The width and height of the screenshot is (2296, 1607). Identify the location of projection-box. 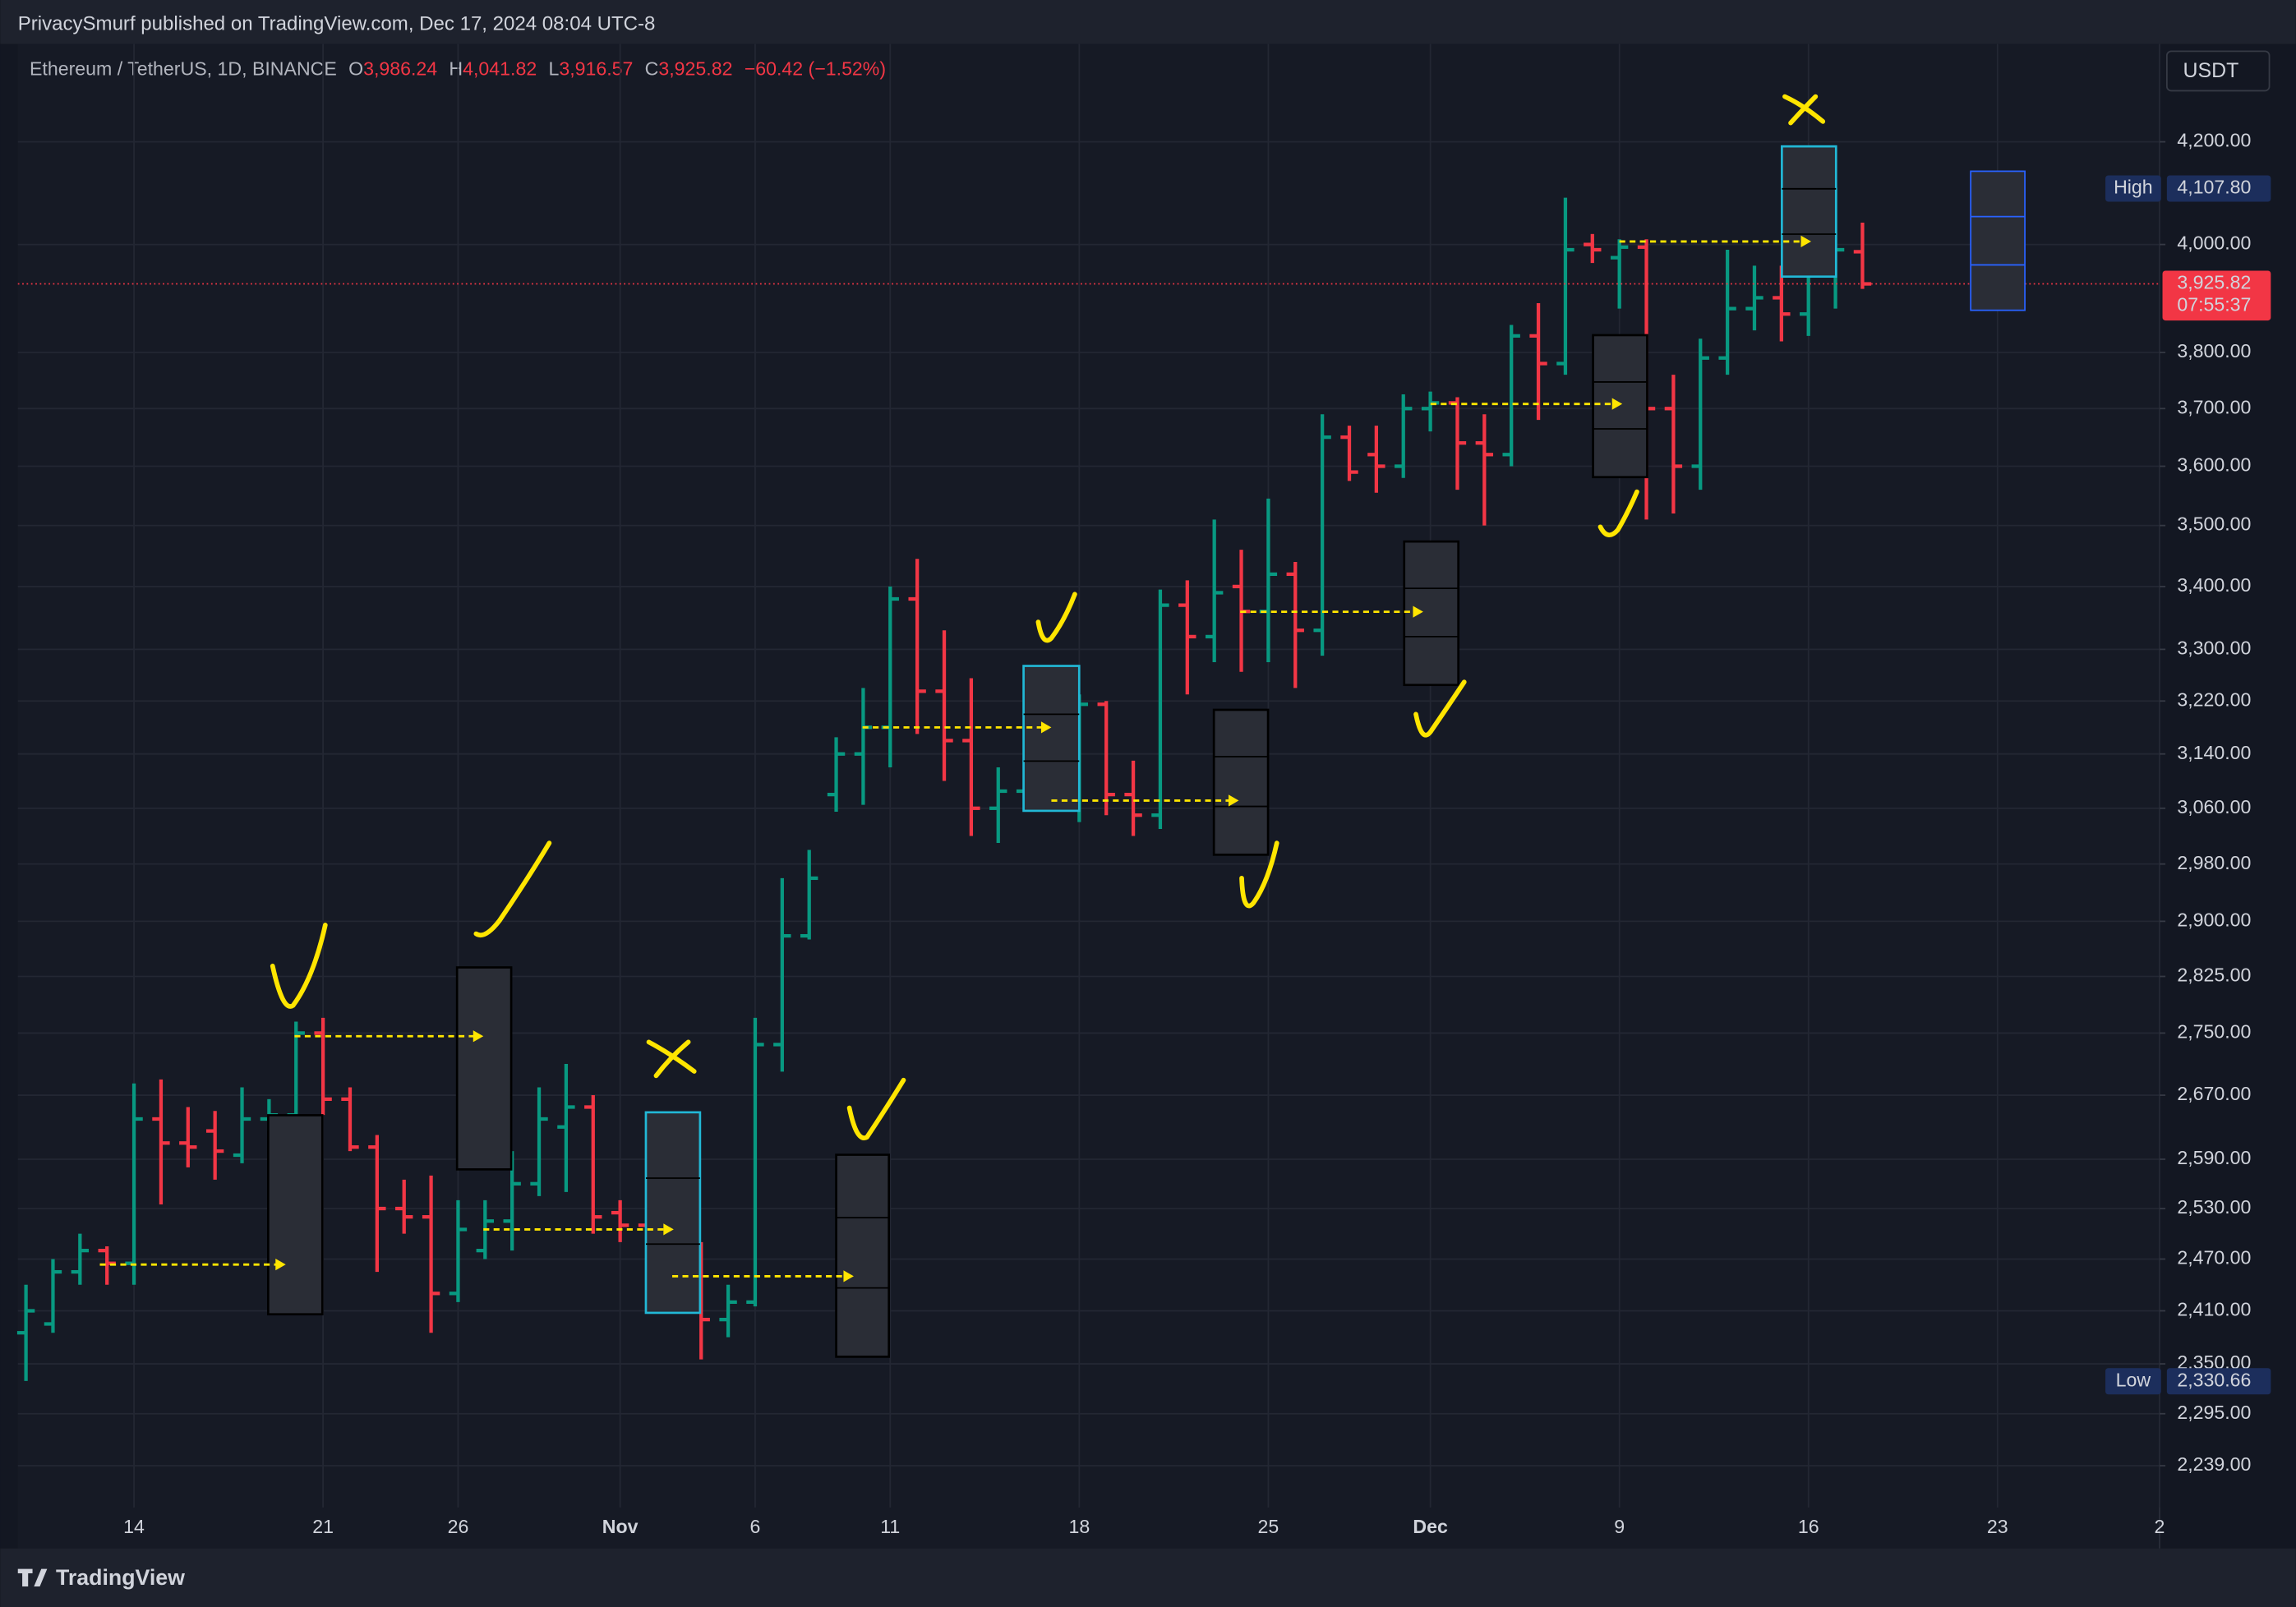
(1998, 240).